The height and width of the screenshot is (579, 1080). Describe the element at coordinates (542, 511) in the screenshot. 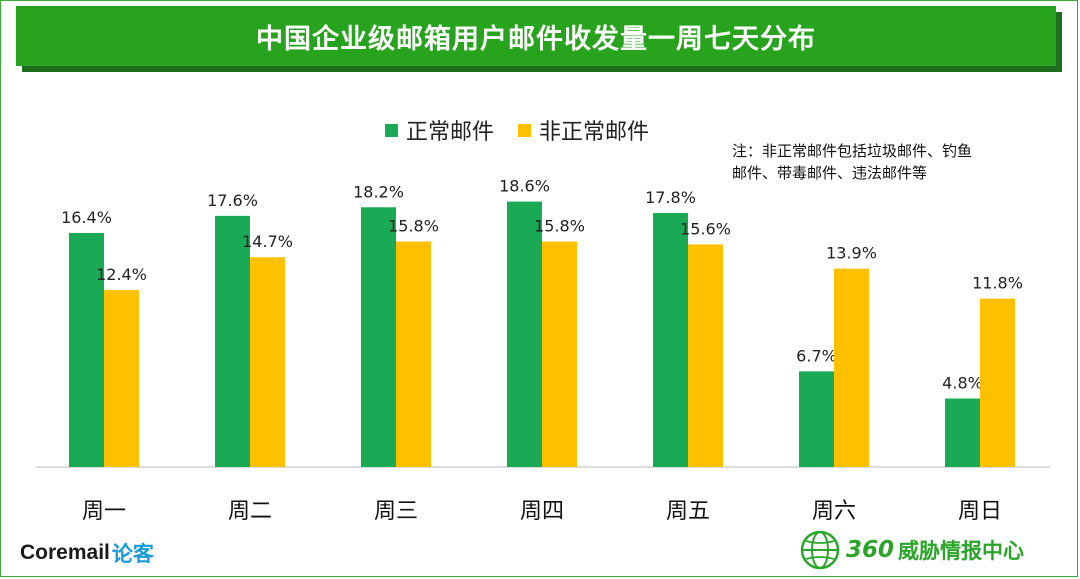

I see `x-tick-label-4: 周四` at that location.